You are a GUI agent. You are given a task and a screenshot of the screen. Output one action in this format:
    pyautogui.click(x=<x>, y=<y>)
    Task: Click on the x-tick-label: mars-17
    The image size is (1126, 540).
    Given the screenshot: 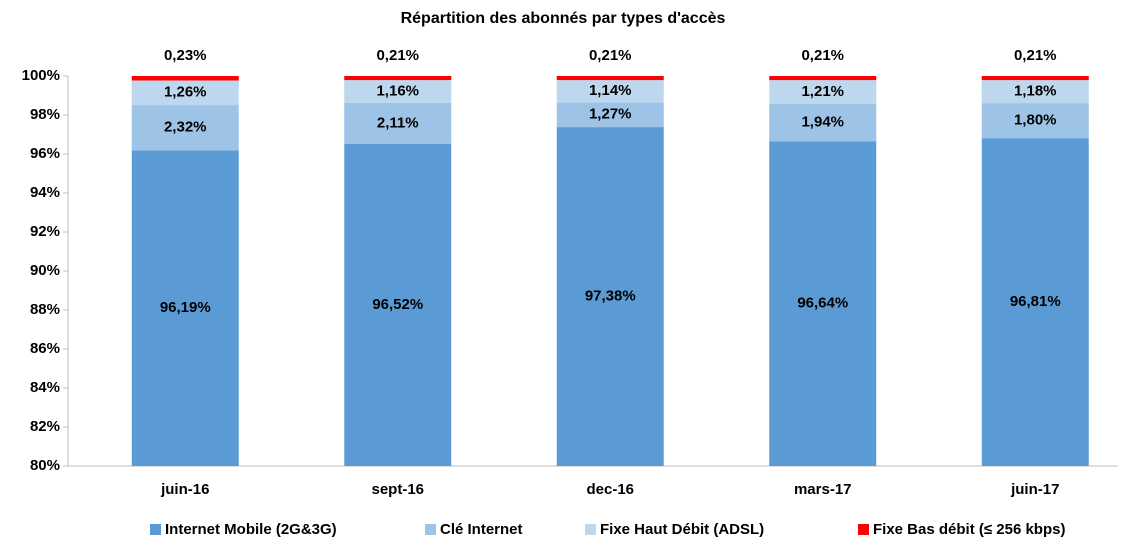 What is the action you would take?
    pyautogui.click(x=823, y=489)
    